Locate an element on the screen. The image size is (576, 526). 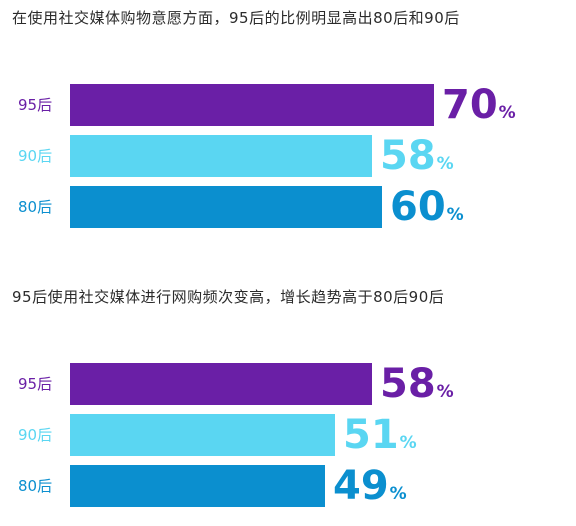
chart-title: 在使用社交媒体购物意愿方面，95后的比例明显高出80后和90后 is located at coordinates (236, 18).